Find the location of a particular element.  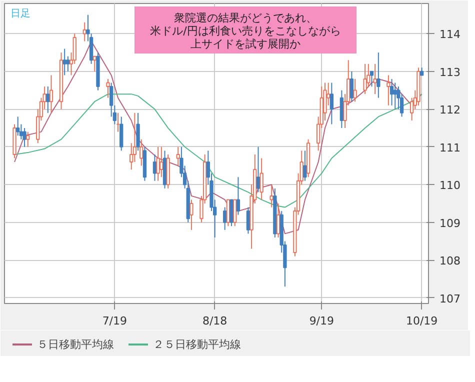

y-tick-label: 108 is located at coordinates (450, 261).